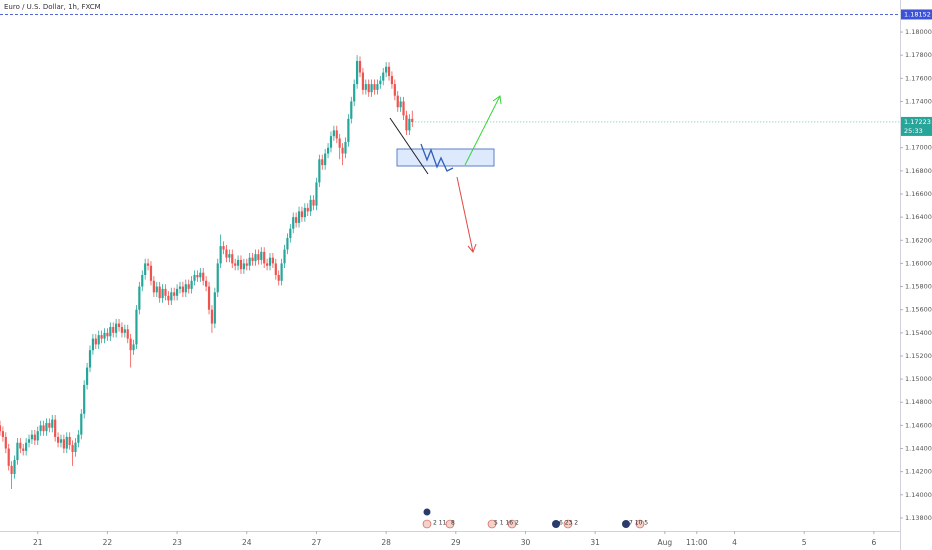 This screenshot has height=550, width=932. I want to click on down-arrow, so click(465, 214).